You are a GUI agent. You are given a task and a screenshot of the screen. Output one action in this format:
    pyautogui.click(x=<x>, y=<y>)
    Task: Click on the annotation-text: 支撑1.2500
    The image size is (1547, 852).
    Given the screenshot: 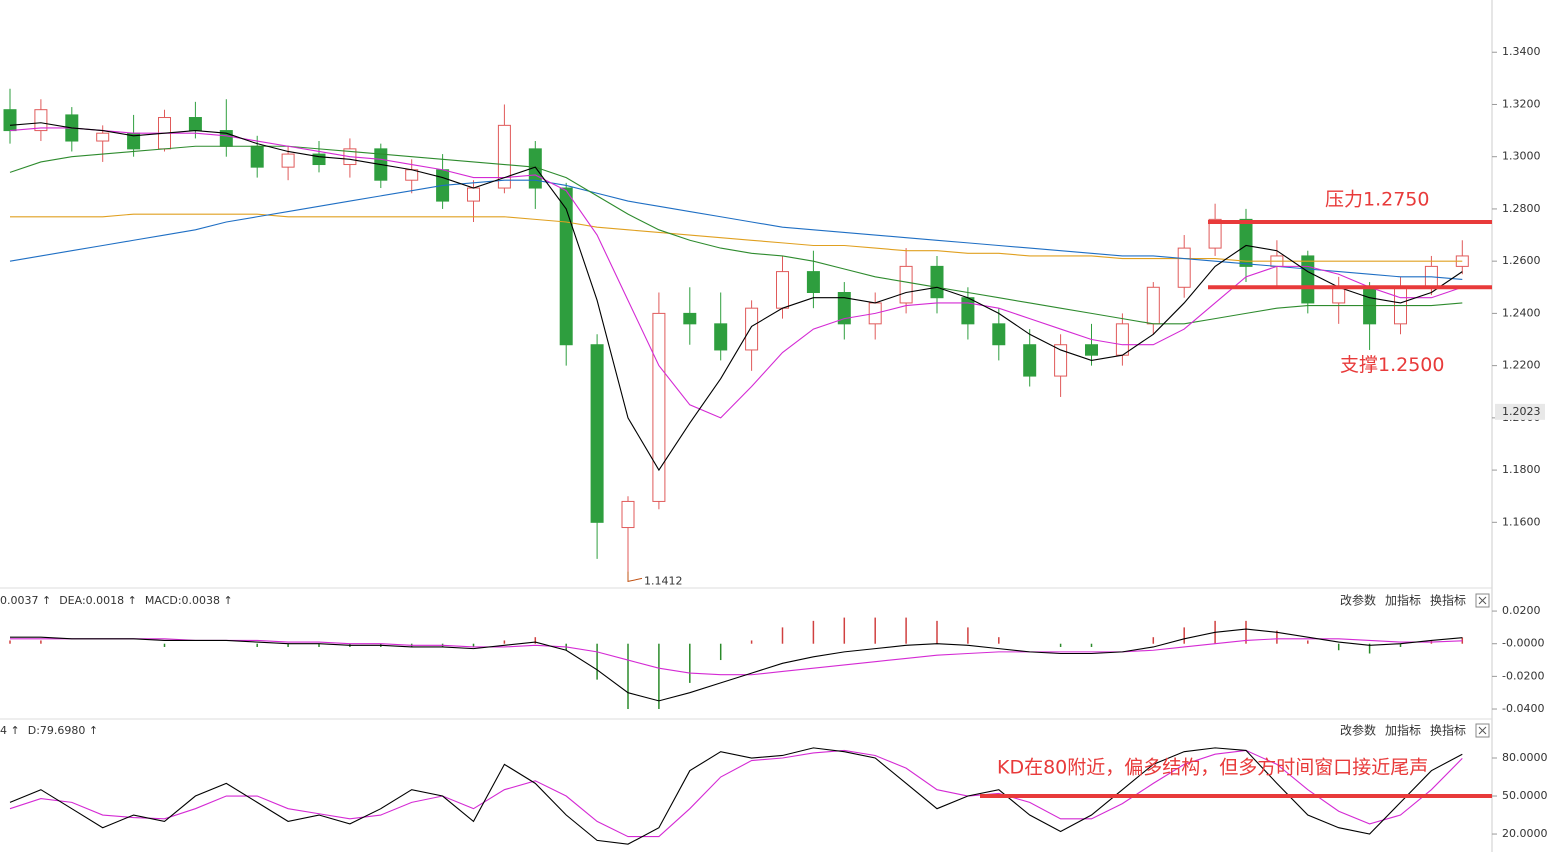 What is the action you would take?
    pyautogui.click(x=1392, y=365)
    